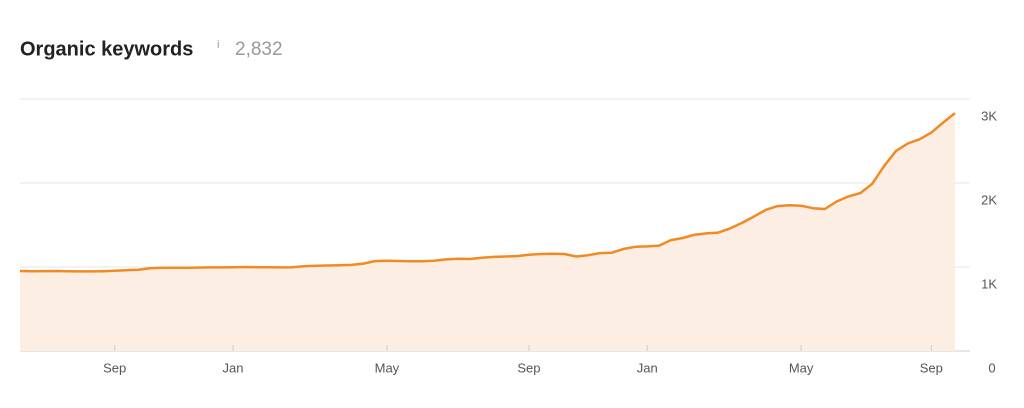 This screenshot has height=408, width=1024. What do you see at coordinates (218, 45) in the screenshot?
I see `info-icon: i` at bounding box center [218, 45].